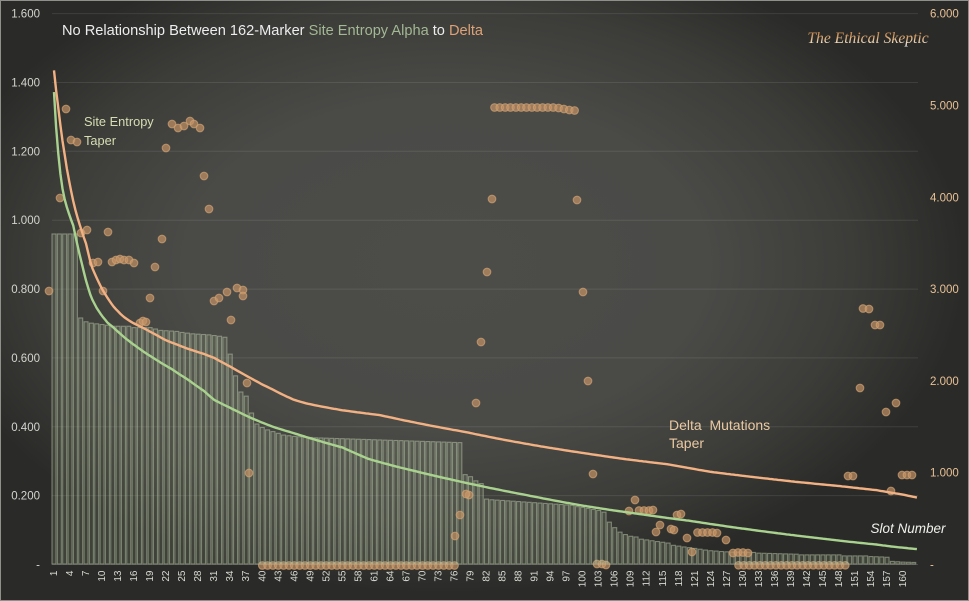 Image resolution: width=969 pixels, height=601 pixels. What do you see at coordinates (25, 428) in the screenshot?
I see `svg-text: 0.400` at bounding box center [25, 428].